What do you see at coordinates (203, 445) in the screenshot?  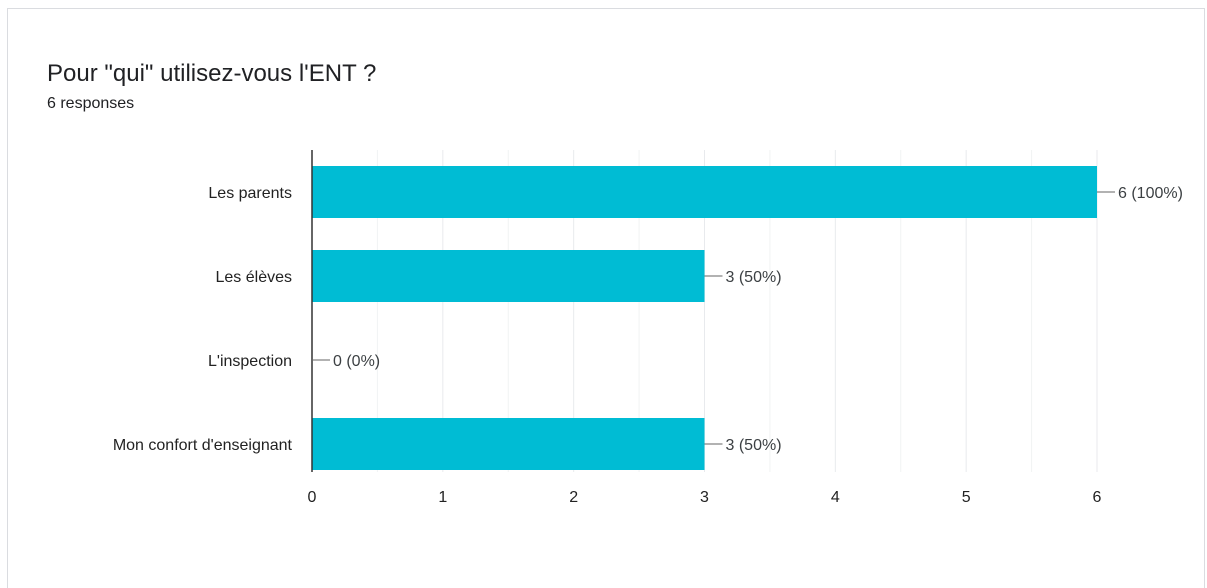 I see `category-label: Mon confort d'enseignant` at bounding box center [203, 445].